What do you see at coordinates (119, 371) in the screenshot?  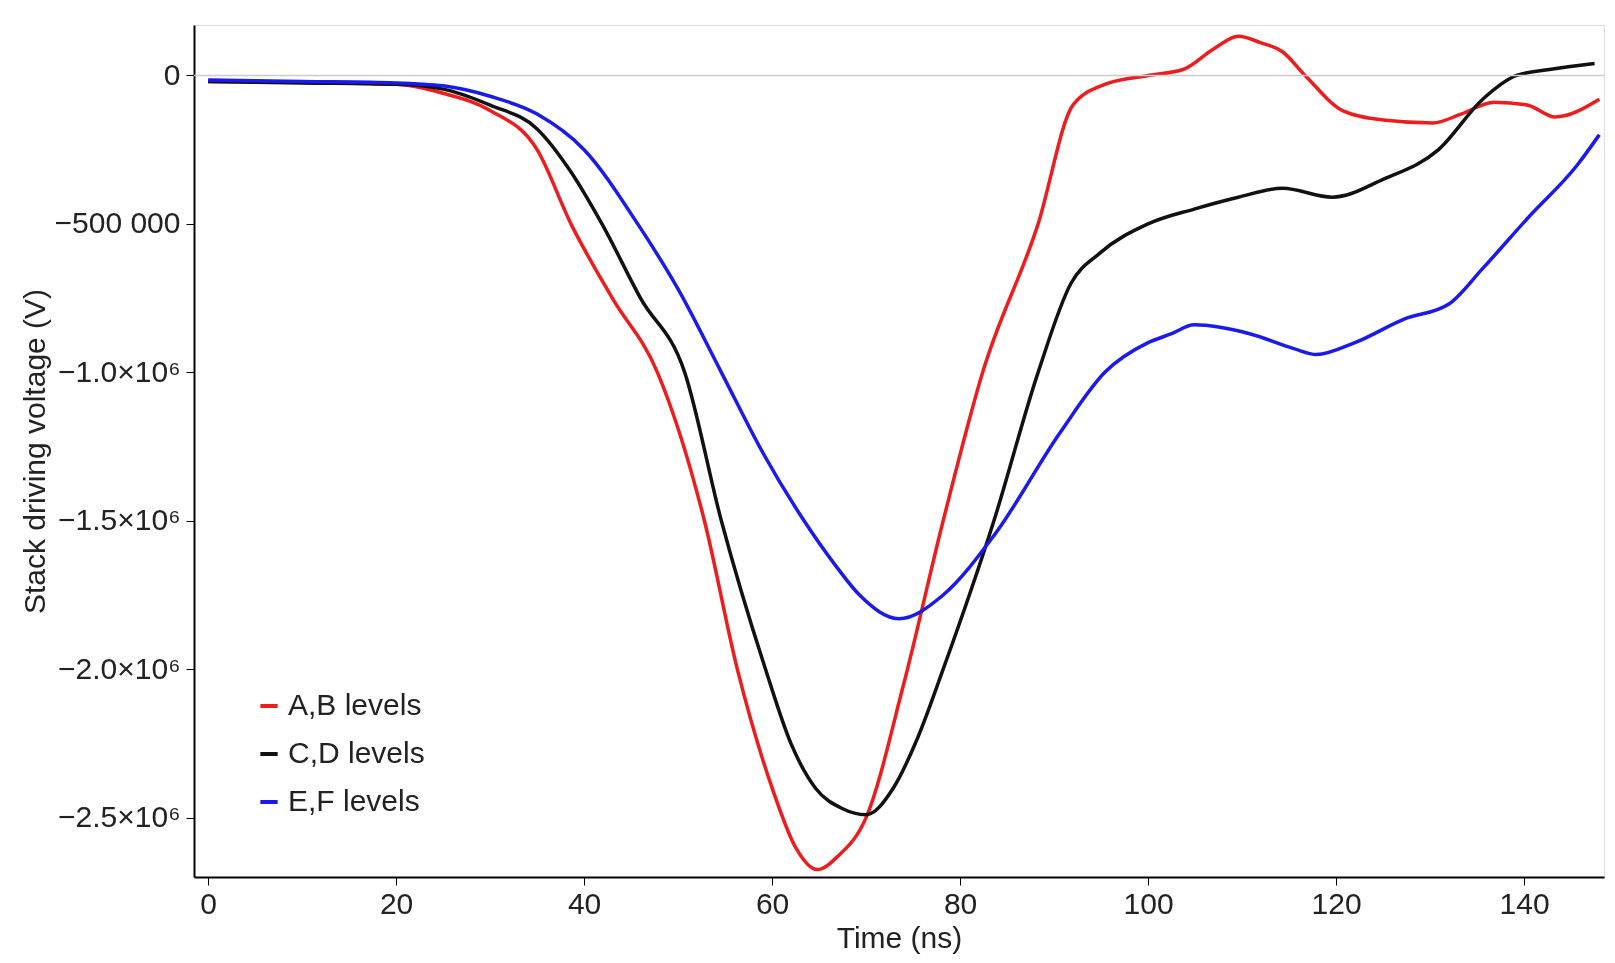 I see `y-tick-label: −1.0×10⁶` at bounding box center [119, 371].